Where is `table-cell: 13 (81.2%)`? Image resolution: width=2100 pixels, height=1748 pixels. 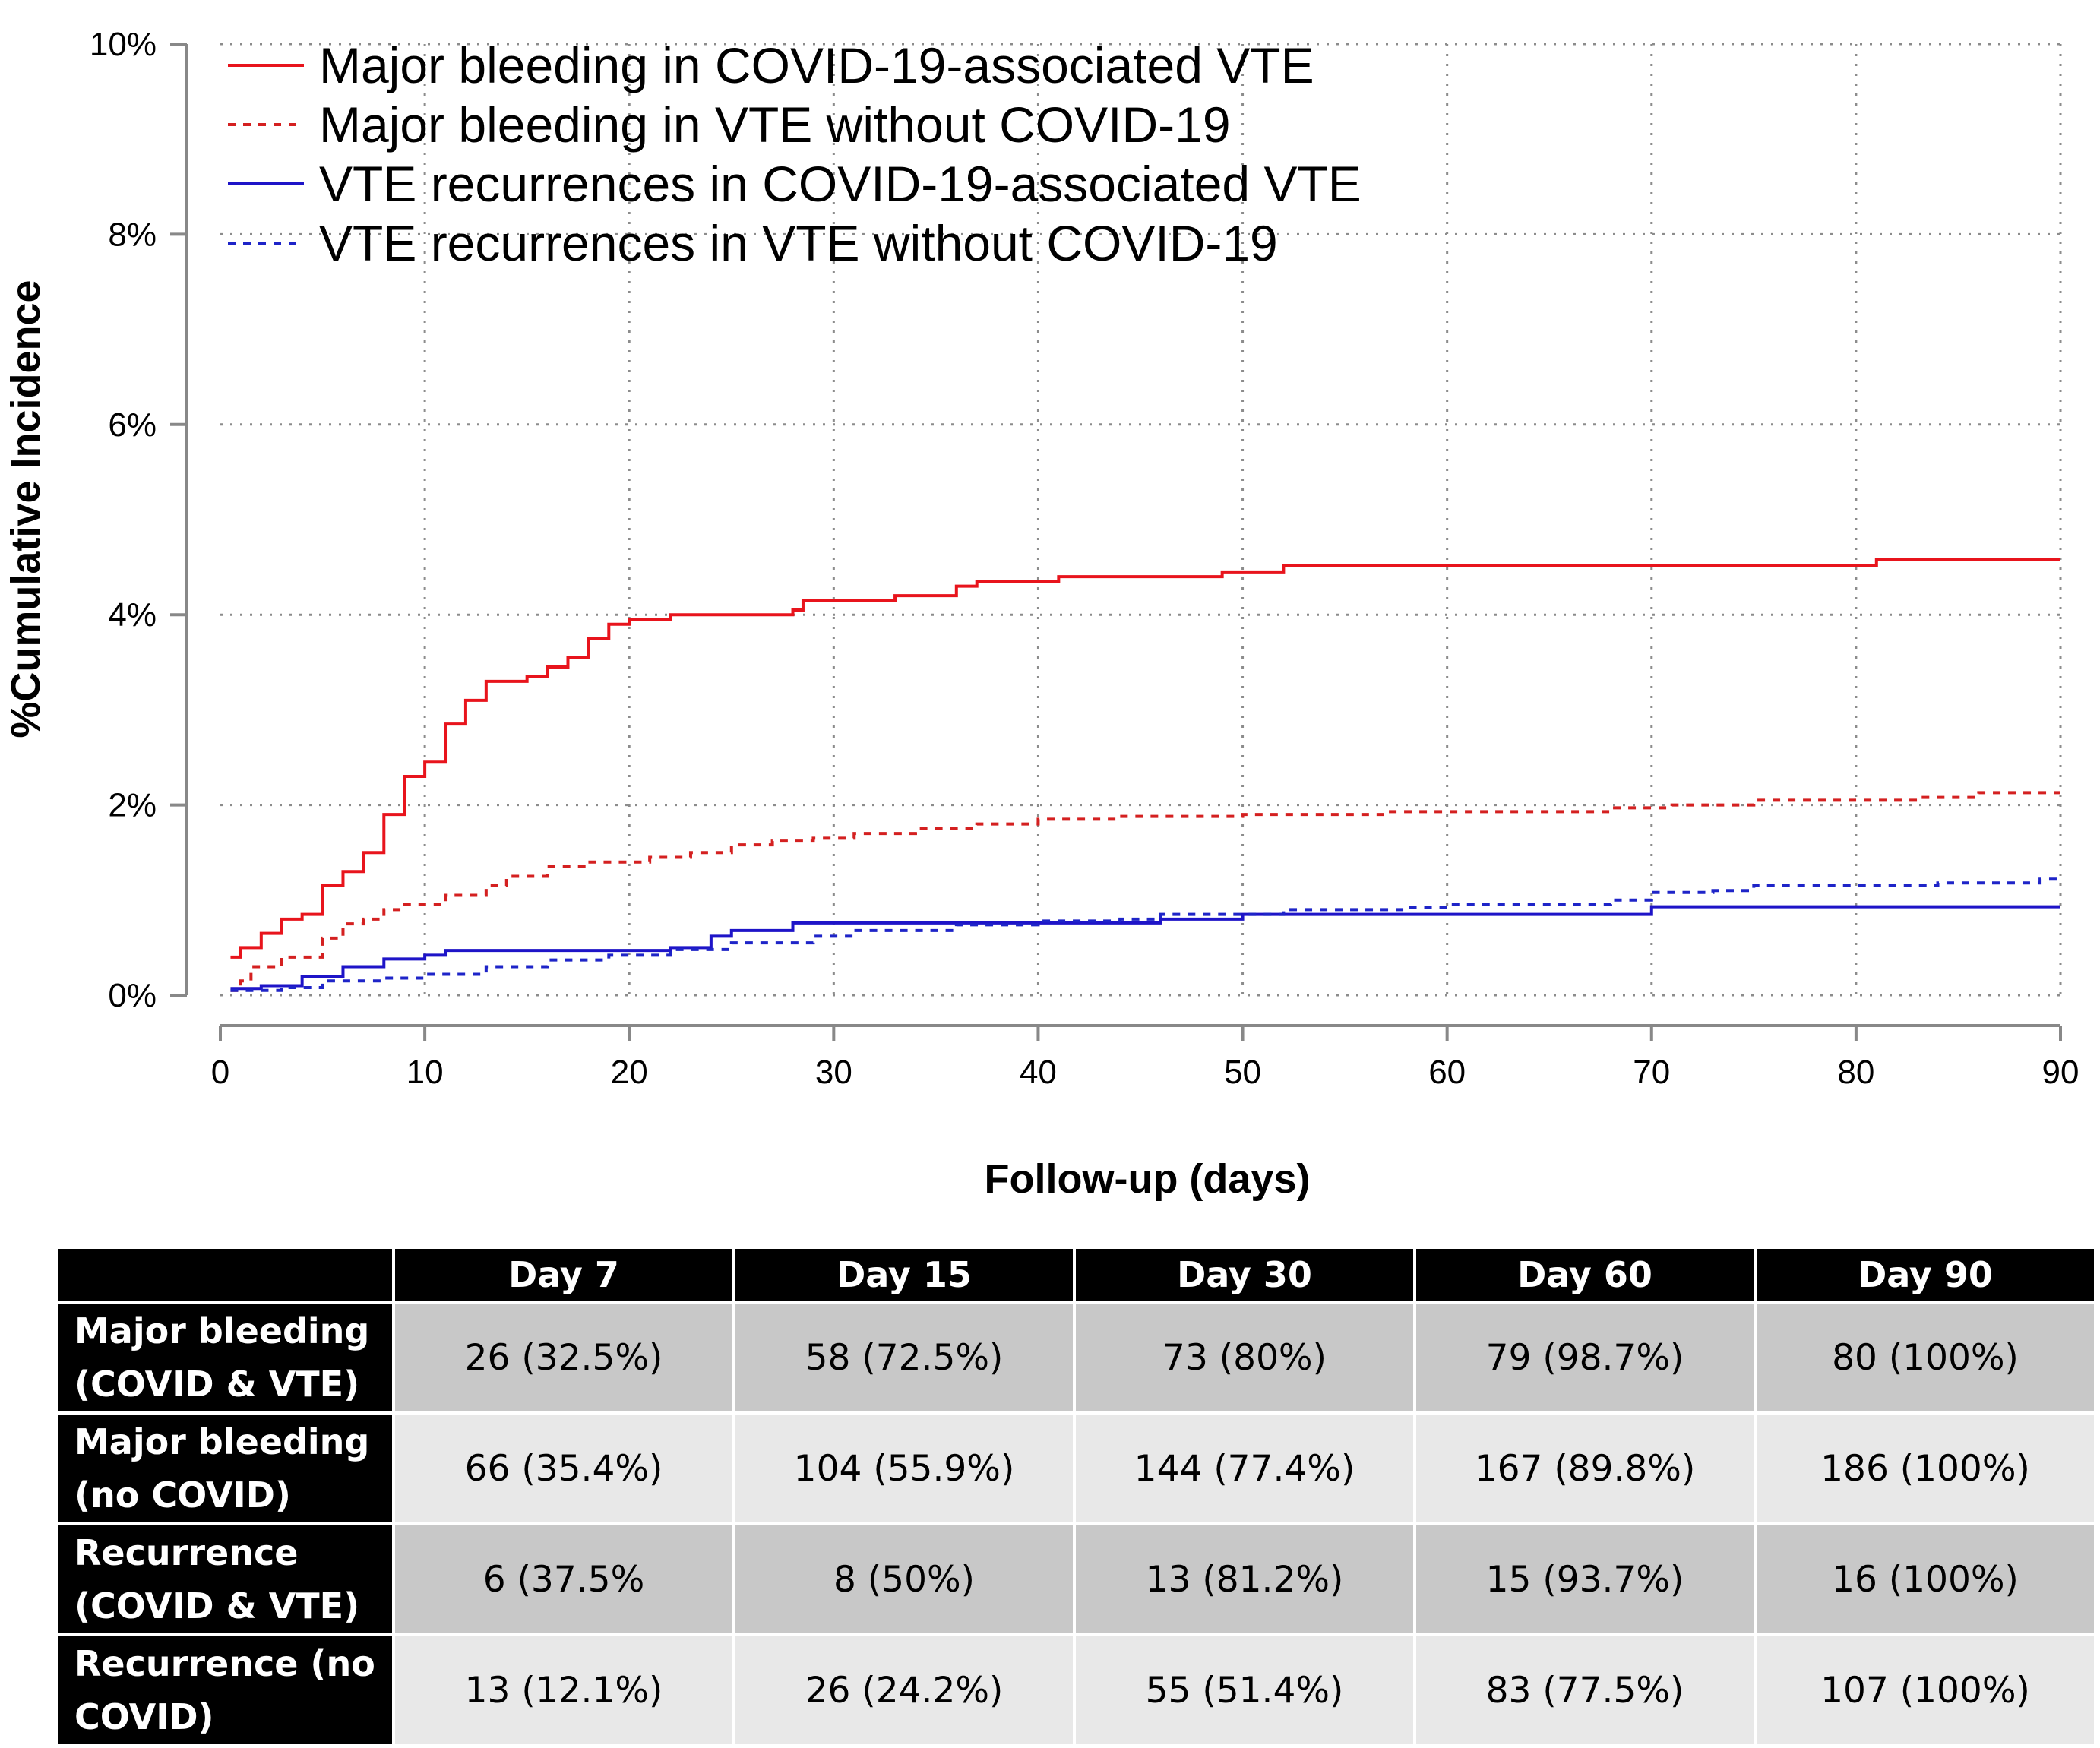
table-cell: 13 (81.2%) is located at coordinates (1244, 1579).